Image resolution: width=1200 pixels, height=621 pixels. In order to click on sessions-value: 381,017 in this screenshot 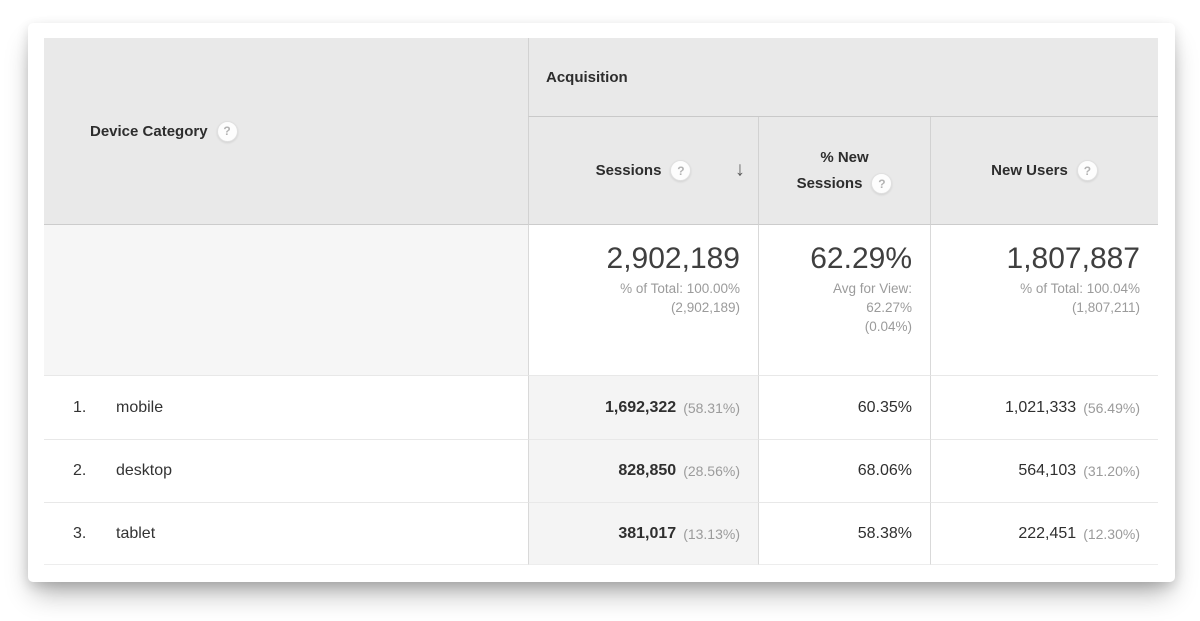, I will do `click(647, 533)`.